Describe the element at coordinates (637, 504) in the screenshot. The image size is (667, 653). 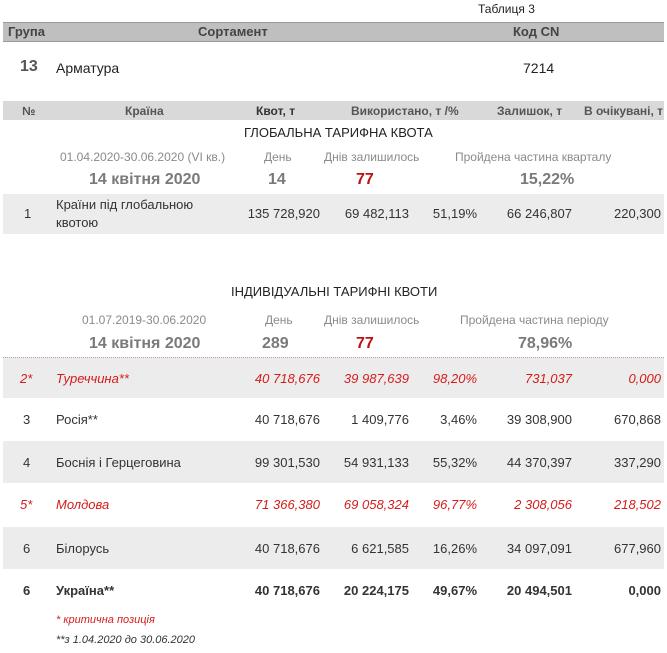
I see `row-4-pending: 218,502` at that location.